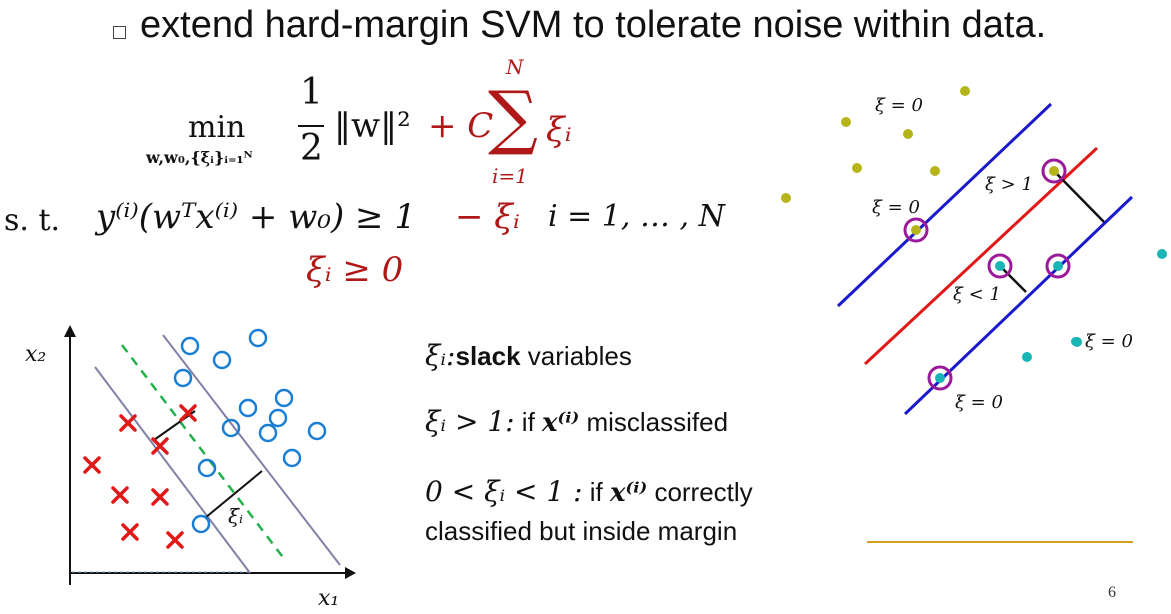 The height and width of the screenshot is (614, 1171). What do you see at coordinates (470, 421) in the screenshot?
I see `note-xi-gt-1: ξᵢ > 1:` at bounding box center [470, 421].